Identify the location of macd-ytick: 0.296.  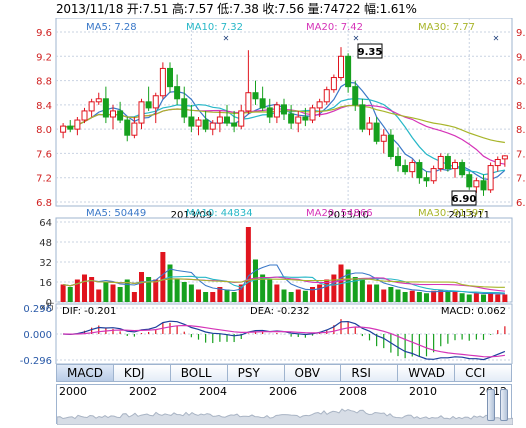
(37, 309).